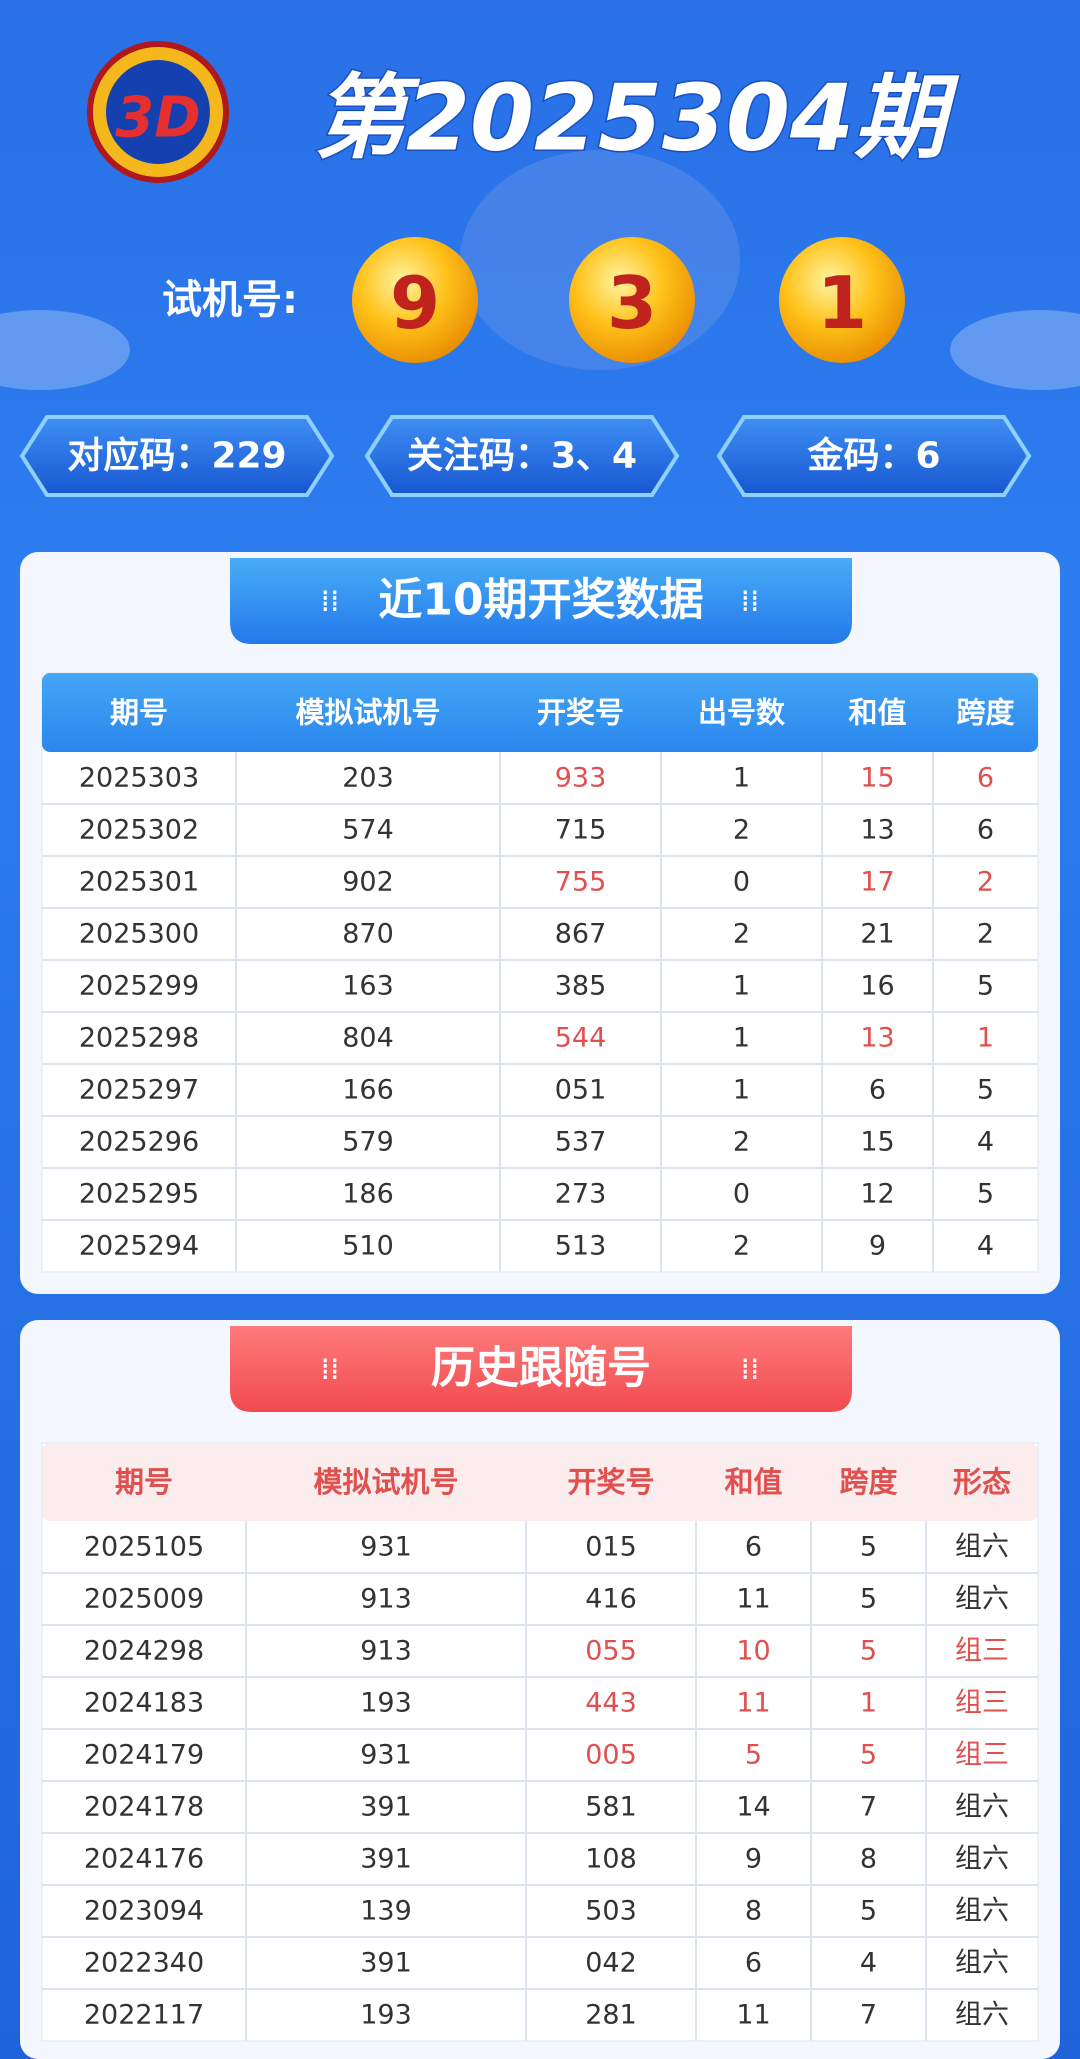 The height and width of the screenshot is (2059, 1080). What do you see at coordinates (139, 934) in the screenshot?
I see `table-cell: 2025300` at bounding box center [139, 934].